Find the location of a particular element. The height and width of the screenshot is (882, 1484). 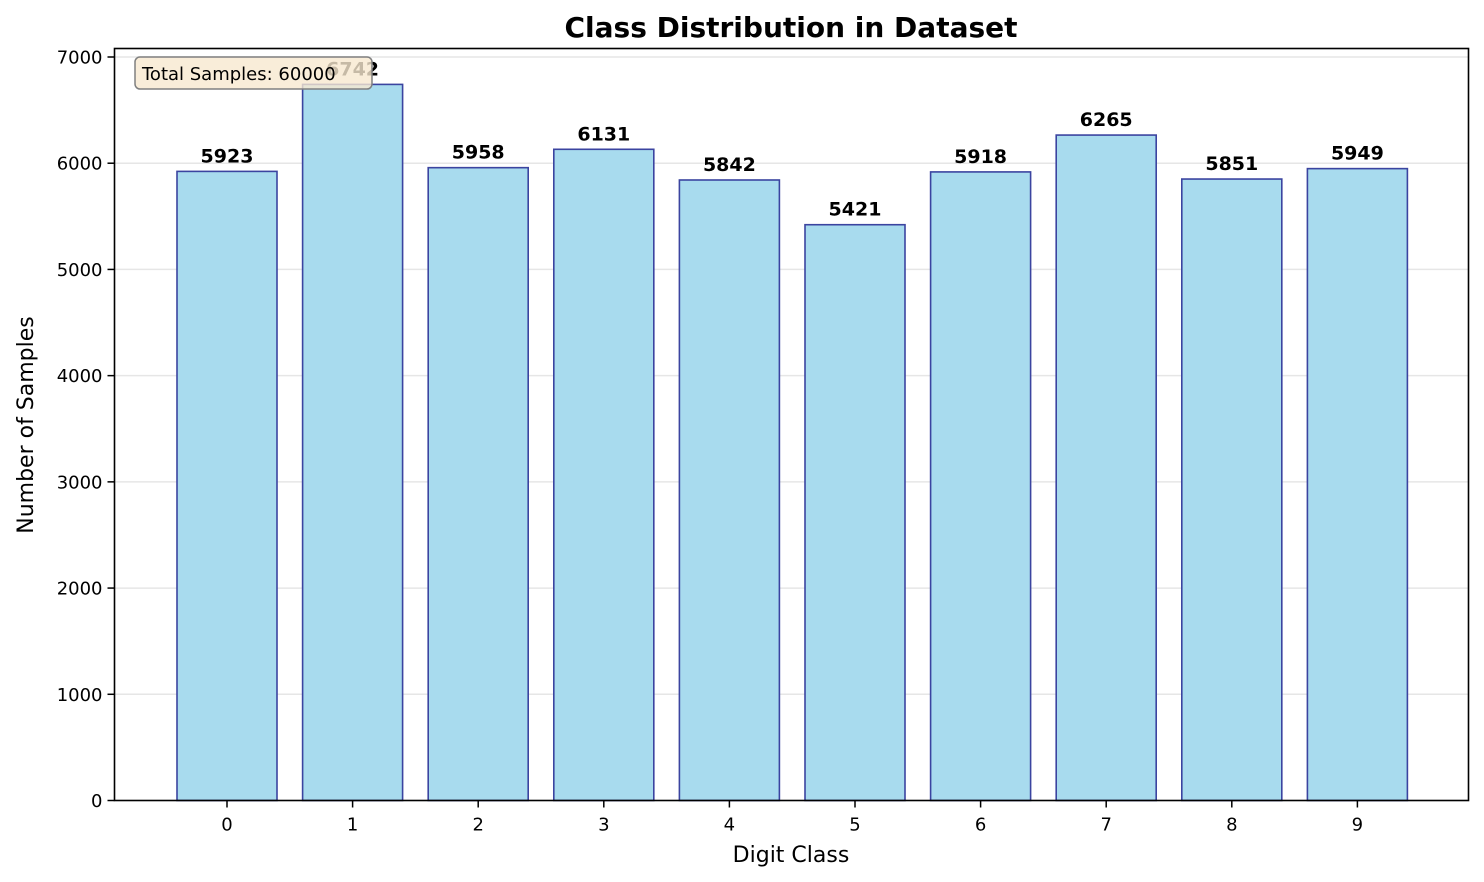

x-tick-label: 0 is located at coordinates (226, 825).